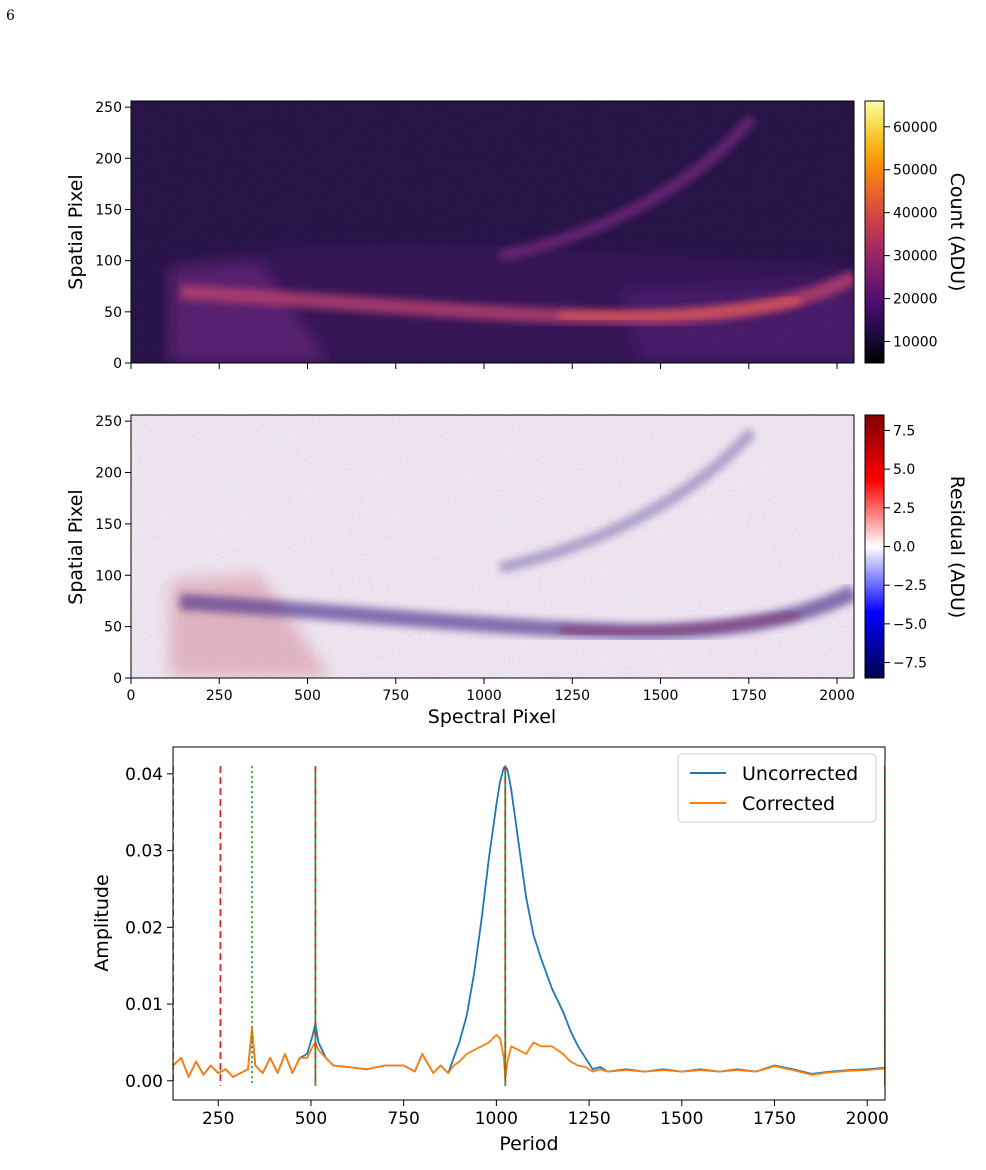 The image size is (986, 1170). I want to click on colorbar-tick-label: 50000, so click(915, 171).